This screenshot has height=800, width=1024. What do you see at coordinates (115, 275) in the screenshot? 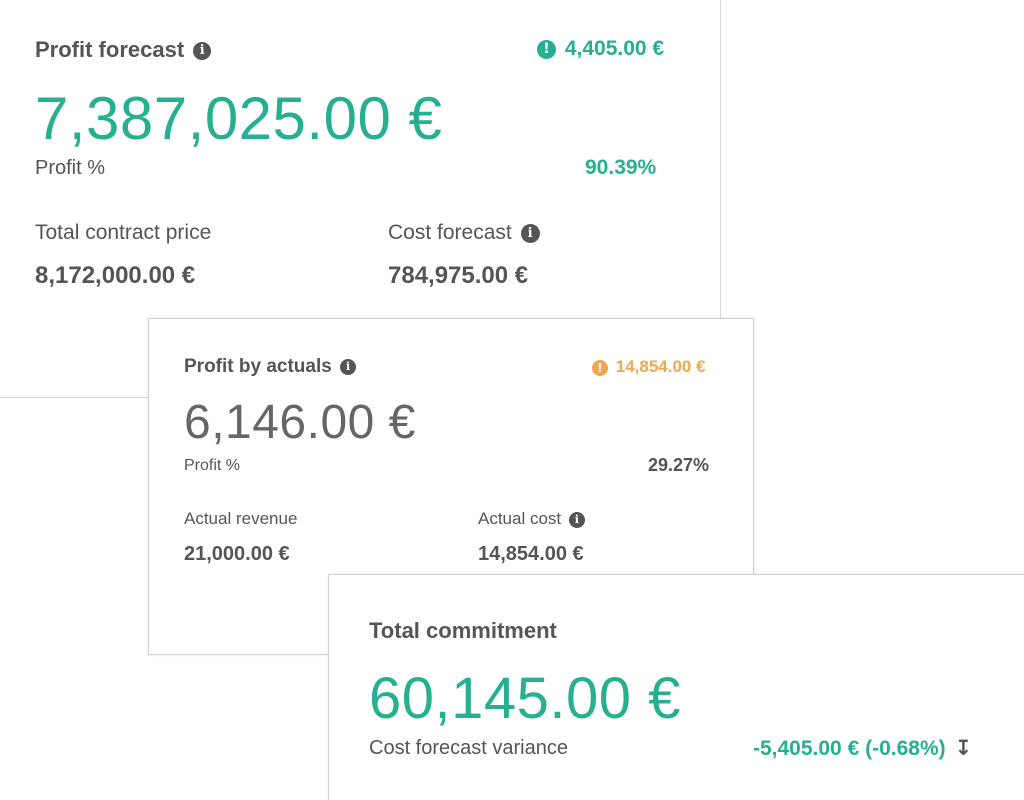
I see `contract-price-value: 8,172,000.00 €` at bounding box center [115, 275].